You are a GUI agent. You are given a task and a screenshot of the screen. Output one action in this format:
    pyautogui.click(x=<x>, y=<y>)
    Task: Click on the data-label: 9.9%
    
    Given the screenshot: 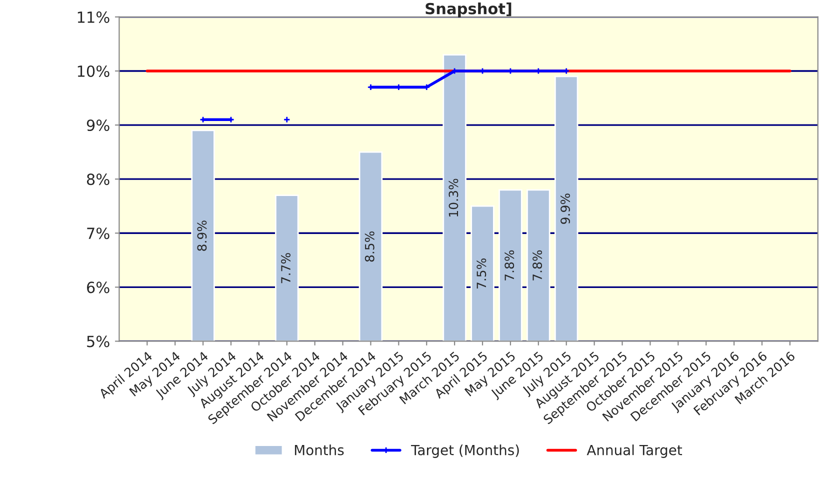 What is the action you would take?
    pyautogui.click(x=565, y=209)
    